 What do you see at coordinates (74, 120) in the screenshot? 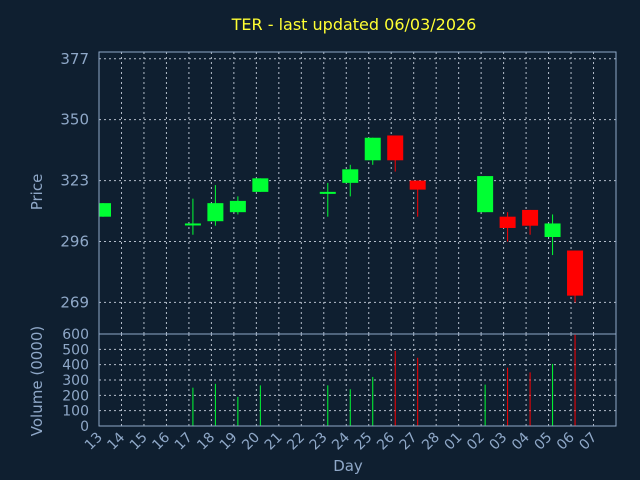
I see `price-tick-label: 350` at bounding box center [74, 120].